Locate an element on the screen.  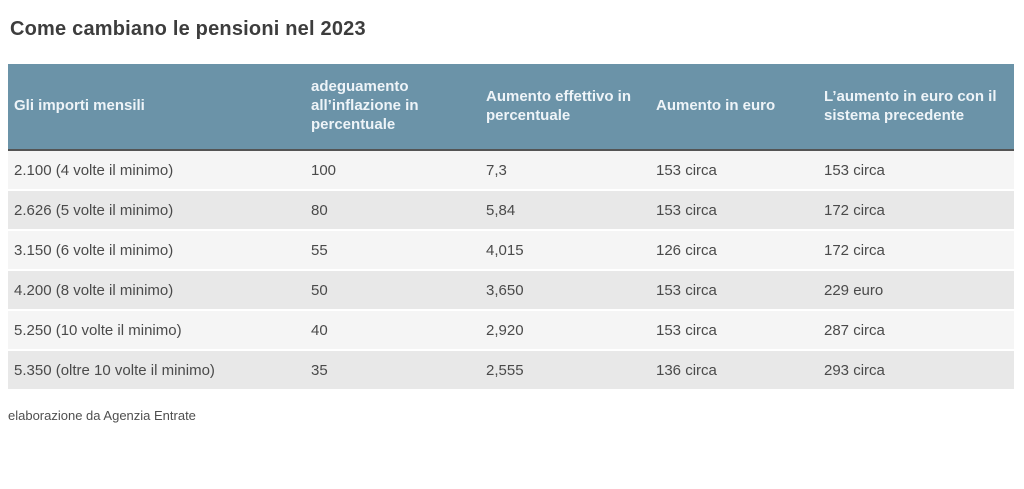
col-header-aumento-effettivo: Aumento effettivo in percentuale is located at coordinates (565, 107).